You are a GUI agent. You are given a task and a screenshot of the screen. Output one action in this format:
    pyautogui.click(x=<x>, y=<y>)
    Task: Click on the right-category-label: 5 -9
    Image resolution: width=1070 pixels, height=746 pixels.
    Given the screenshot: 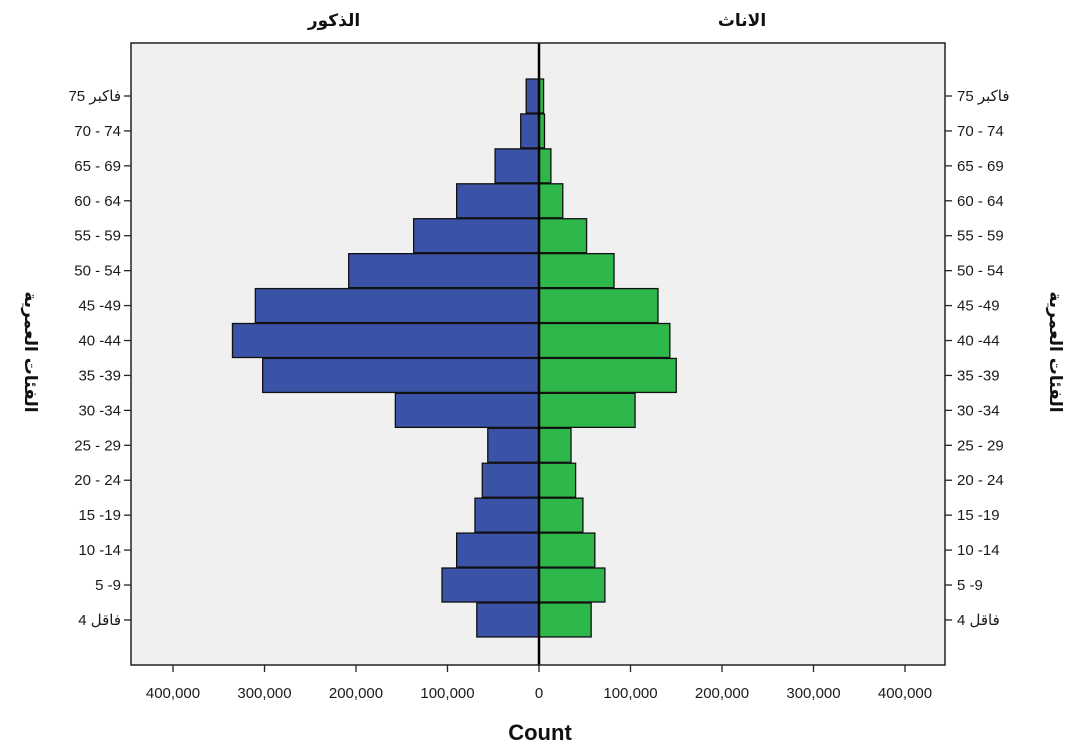 What is the action you would take?
    pyautogui.click(x=970, y=585)
    